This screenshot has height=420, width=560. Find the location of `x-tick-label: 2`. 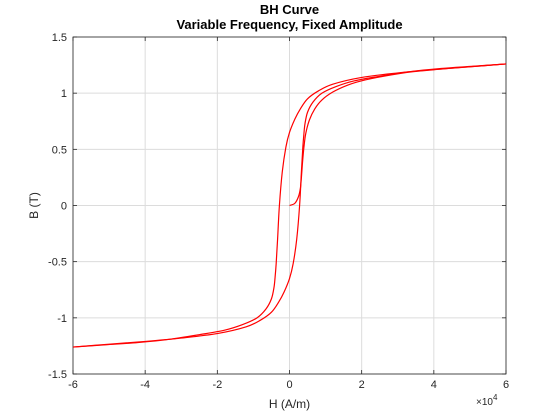

x-tick-label: 2 is located at coordinates (362, 385).